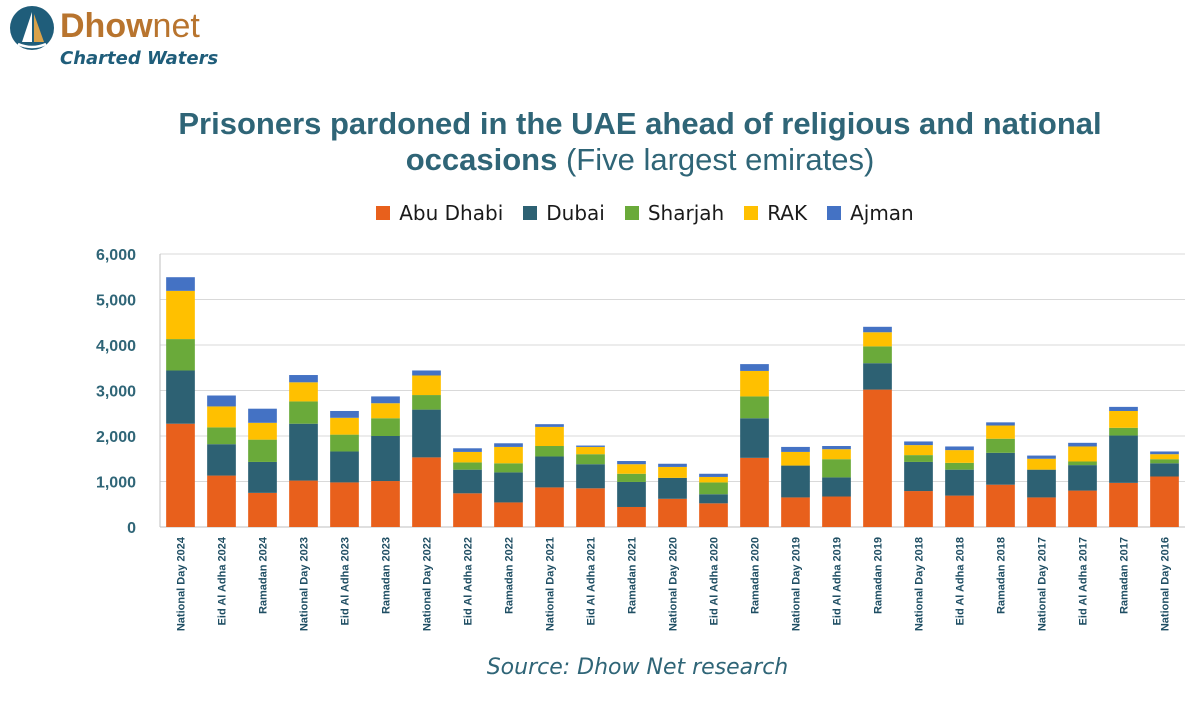 This screenshot has width=1200, height=701. What do you see at coordinates (674, 584) in the screenshot?
I see `x-tick-label: National Day 2020` at bounding box center [674, 584].